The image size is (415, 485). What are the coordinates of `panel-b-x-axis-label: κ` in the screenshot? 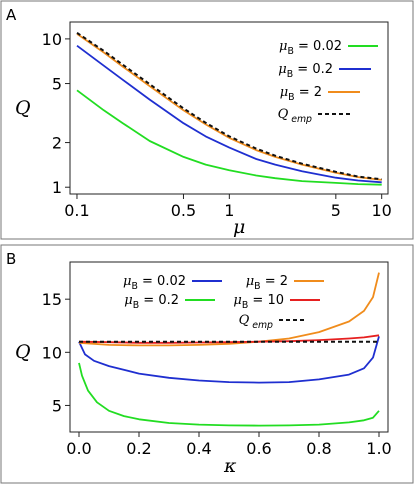 It's located at (230, 466).